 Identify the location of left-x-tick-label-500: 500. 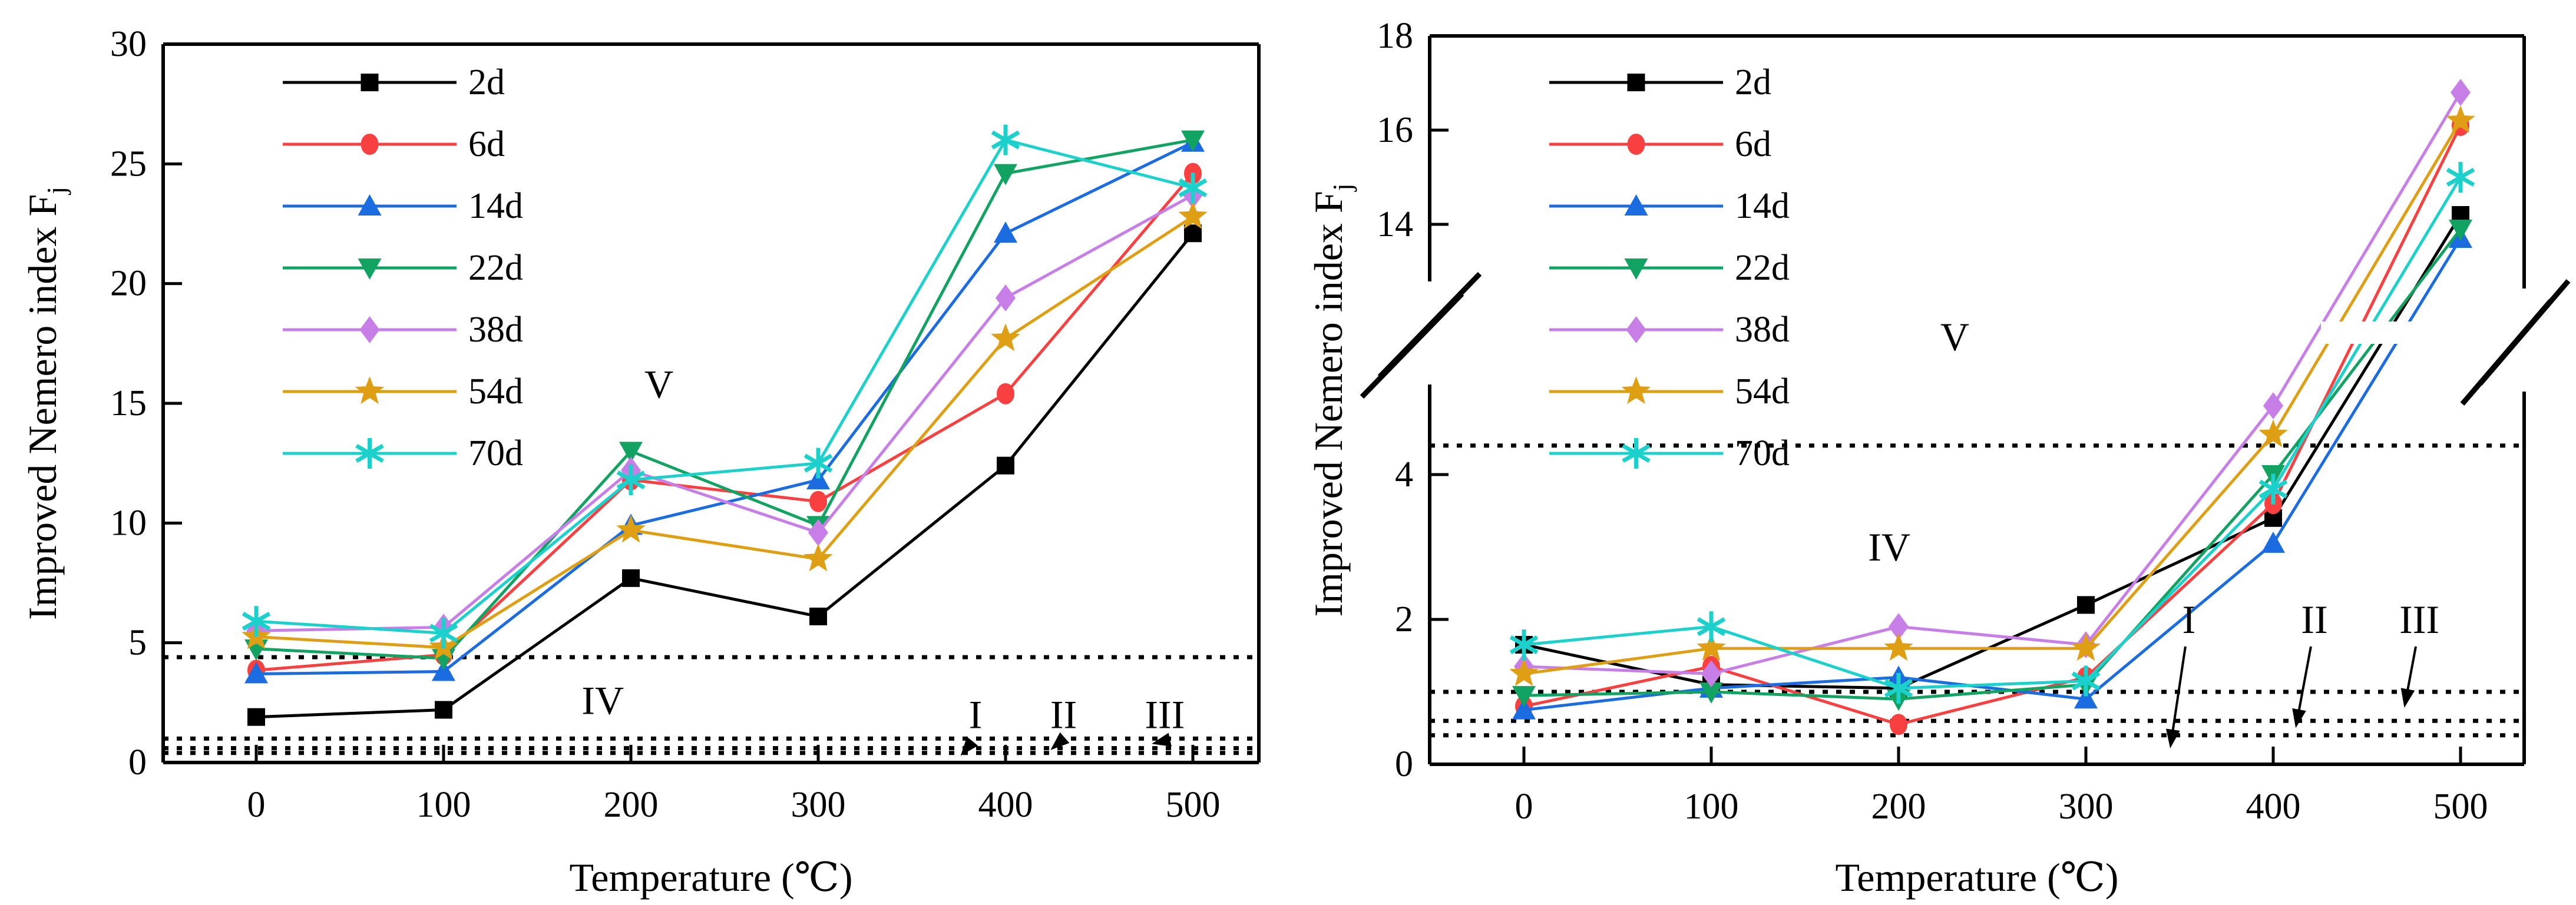
(1193, 805).